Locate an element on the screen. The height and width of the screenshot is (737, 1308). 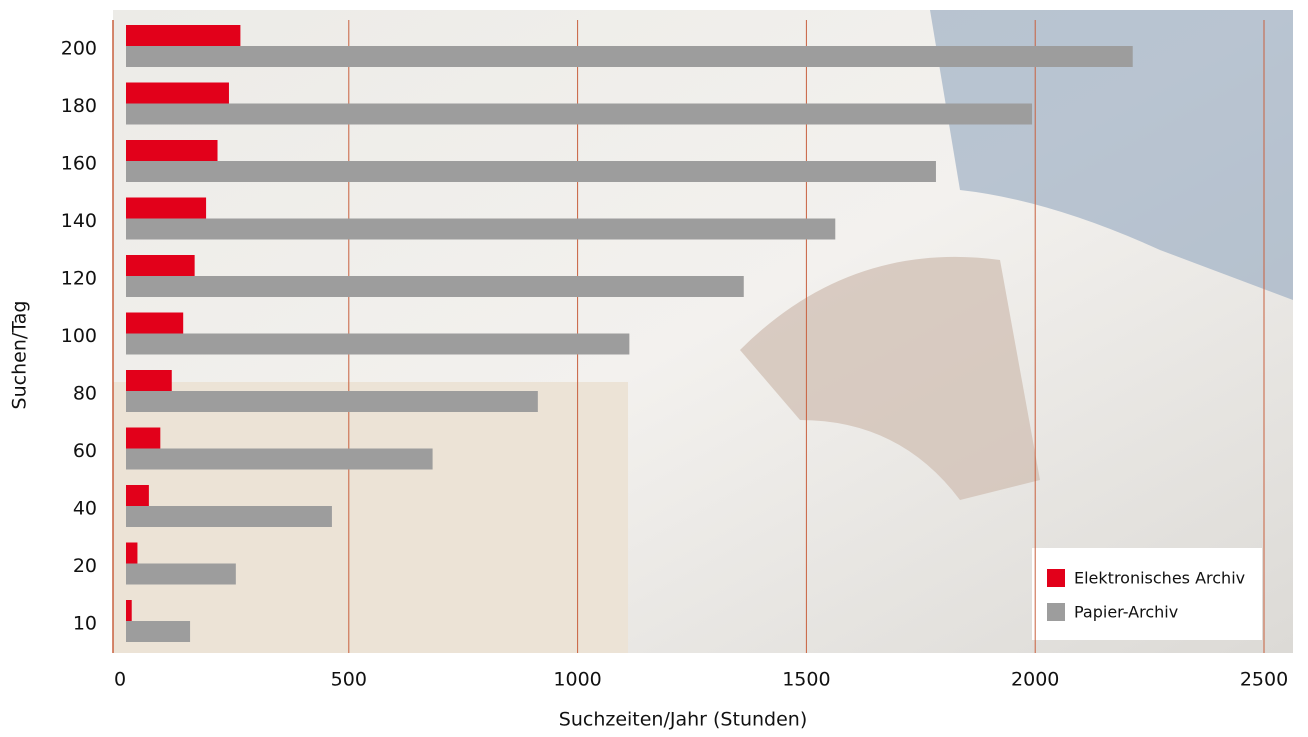
legend-label: Elektronisches Archiv is located at coordinates (1159, 578).